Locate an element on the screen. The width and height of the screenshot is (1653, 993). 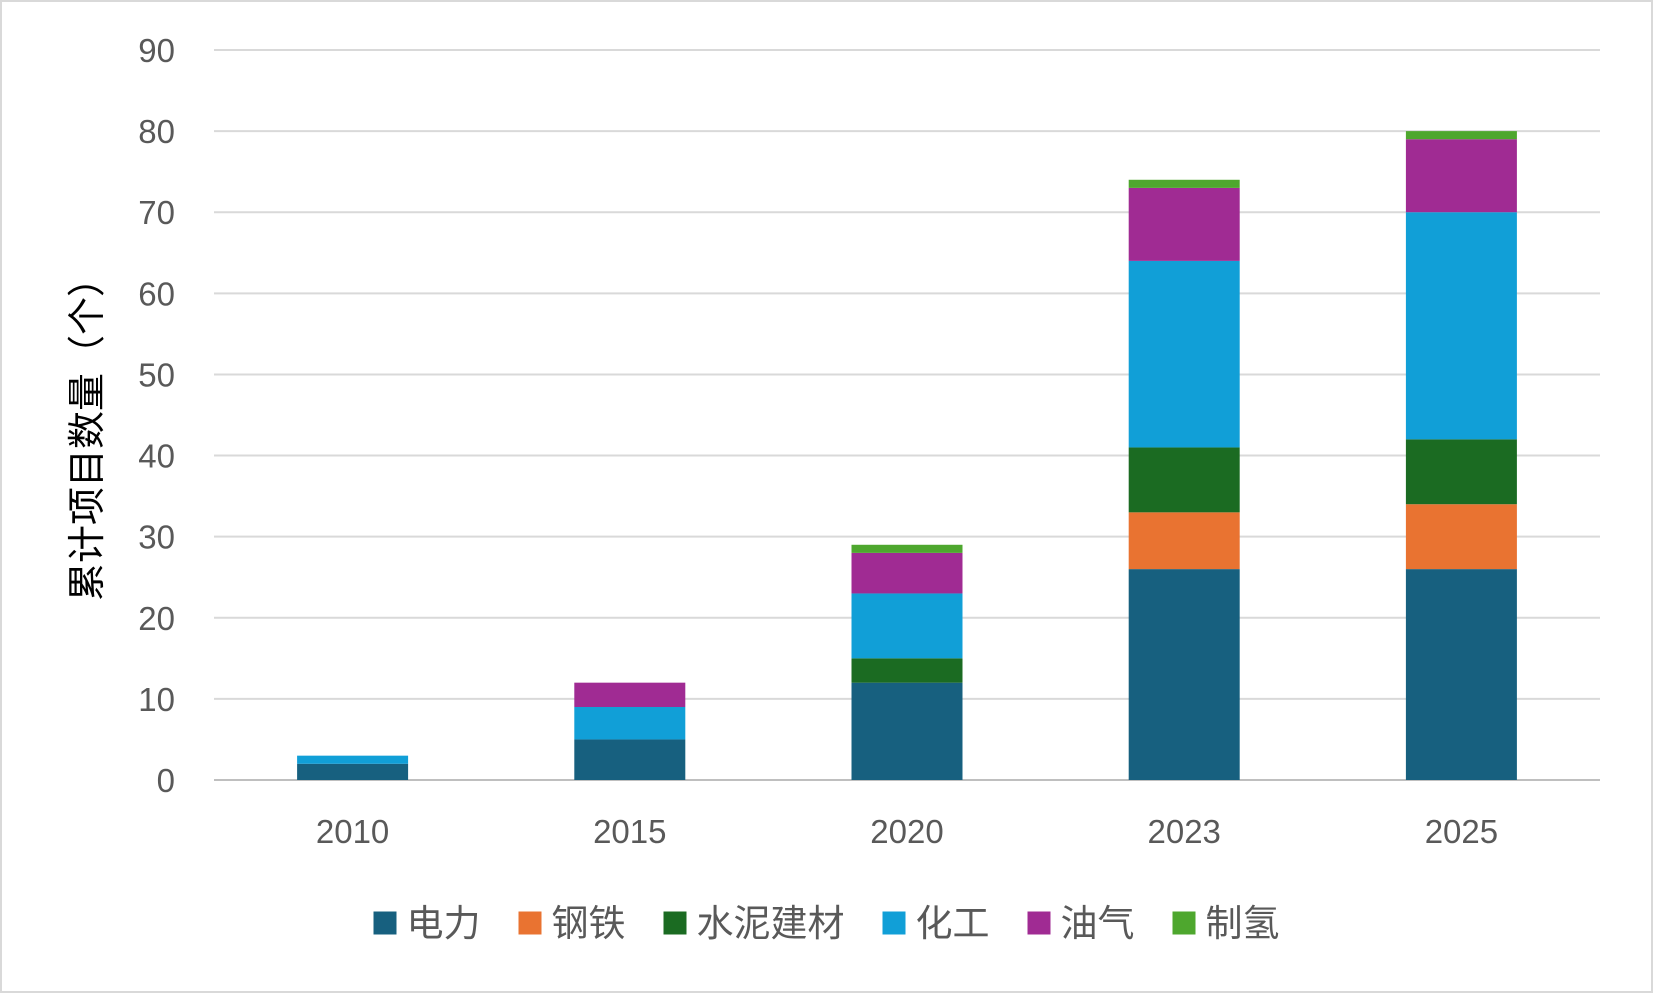
x-tick-label: 2010 is located at coordinates (352, 831).